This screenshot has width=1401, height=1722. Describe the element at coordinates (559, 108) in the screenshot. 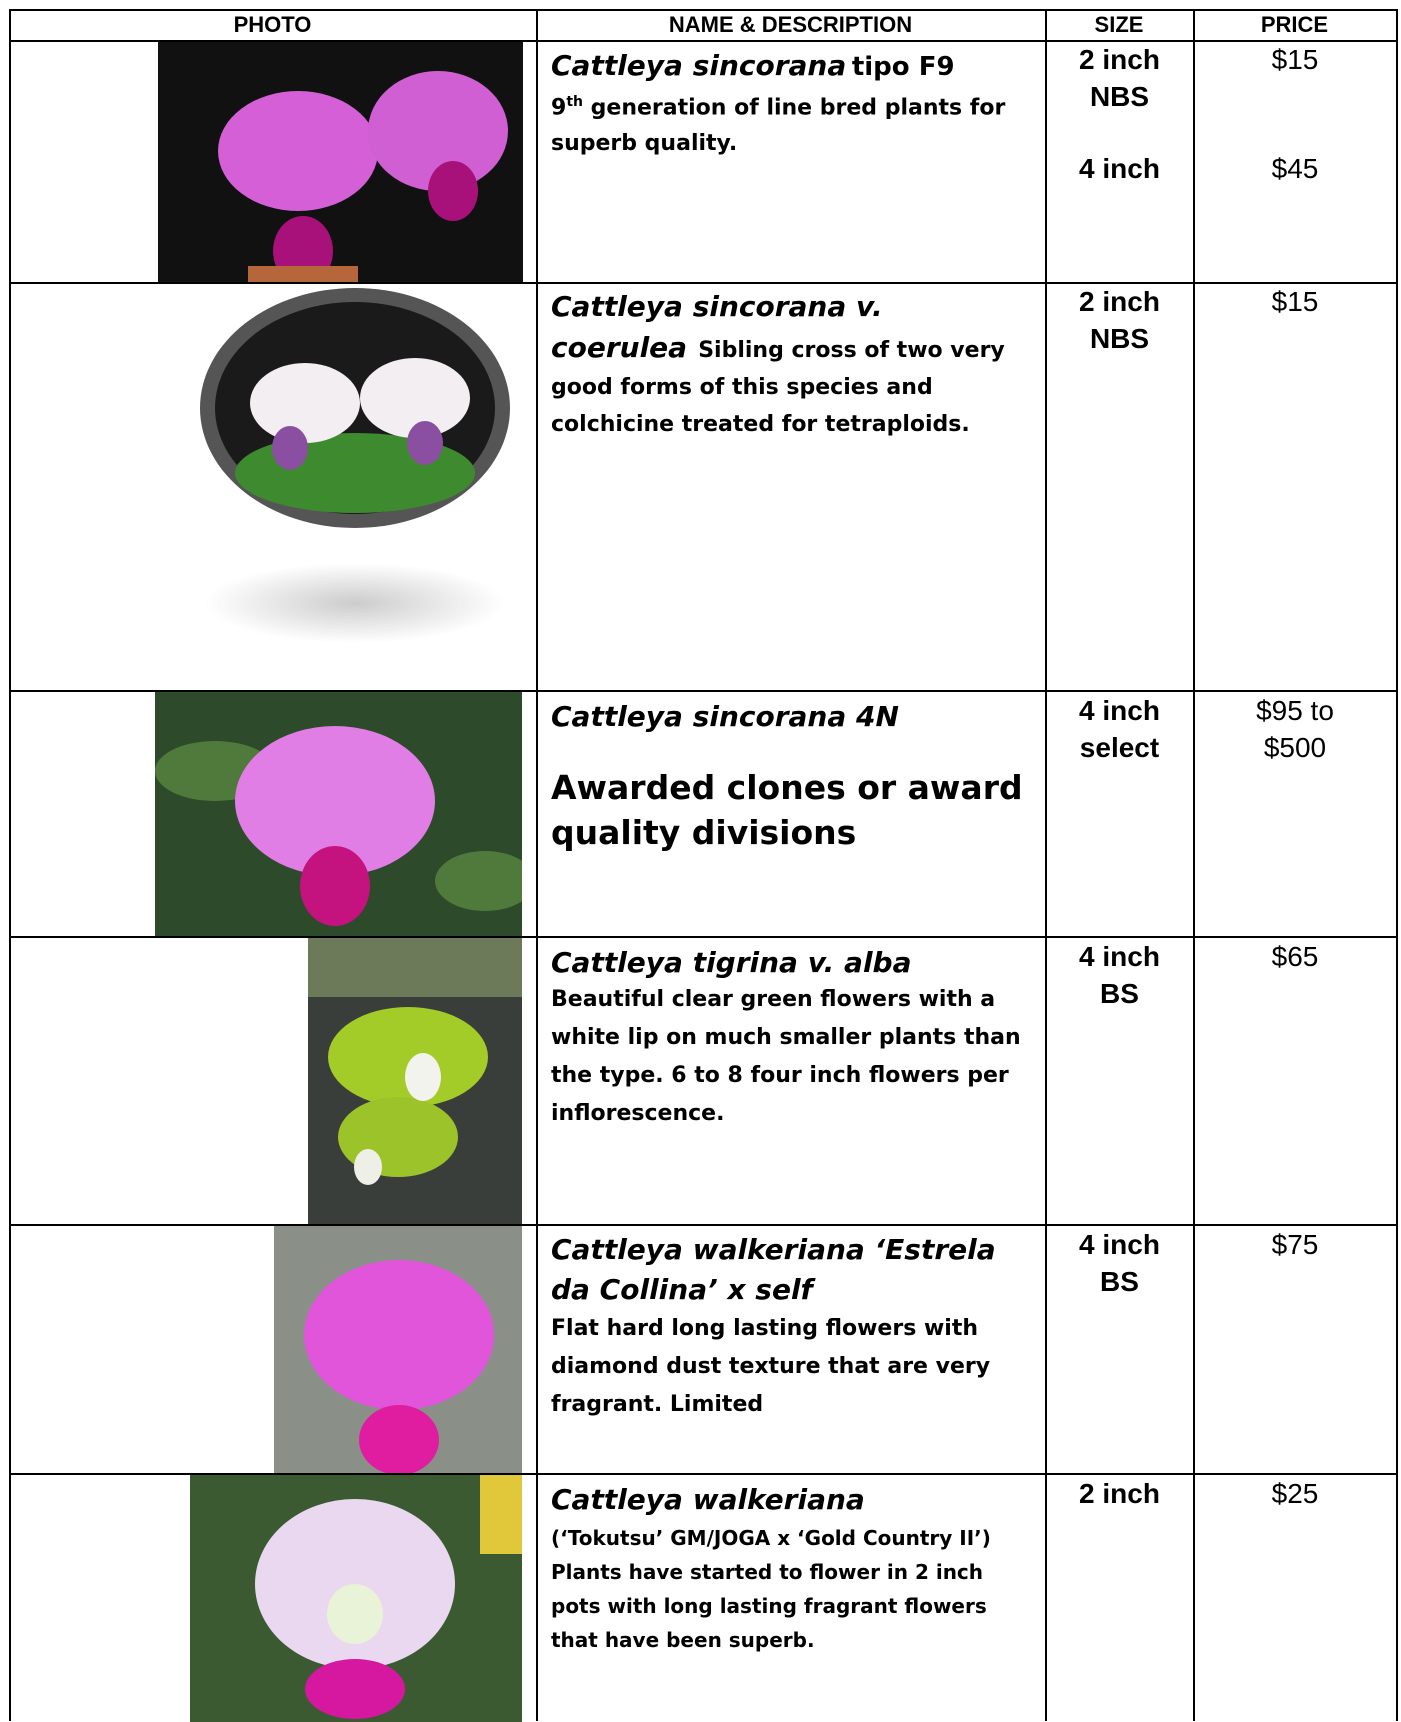

I see `desc-num: 9` at that location.